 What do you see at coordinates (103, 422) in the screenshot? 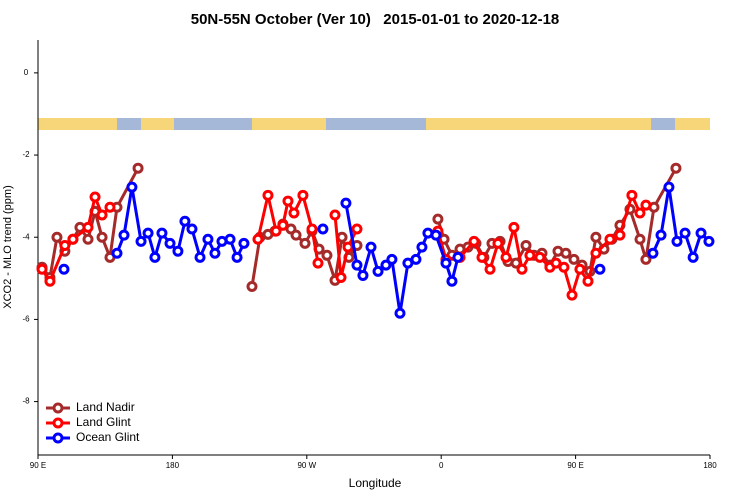
I see `legend-label: Land Glint` at bounding box center [103, 422].